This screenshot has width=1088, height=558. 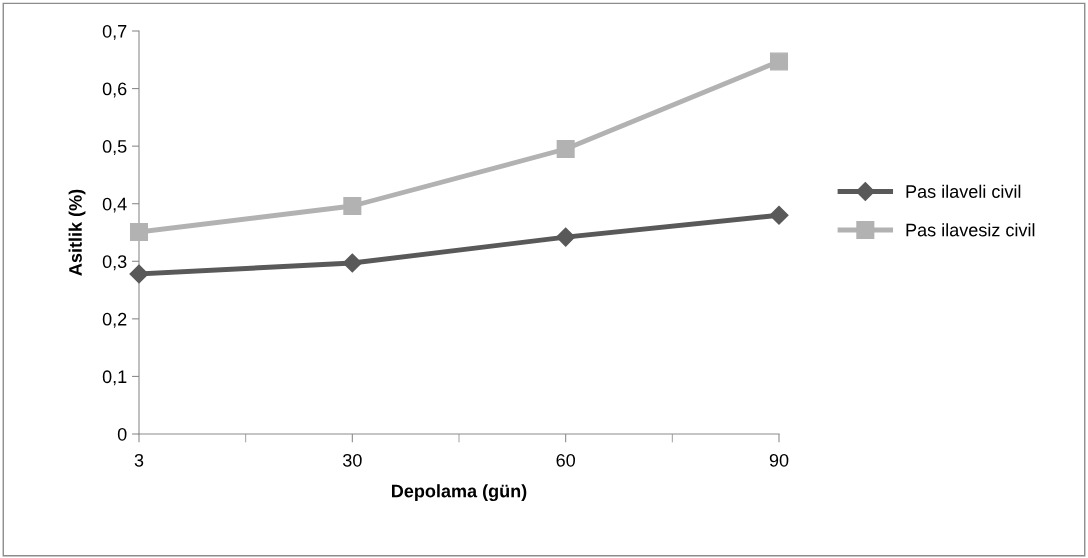 I want to click on y-tick-label: 0,4, so click(x=114, y=205).